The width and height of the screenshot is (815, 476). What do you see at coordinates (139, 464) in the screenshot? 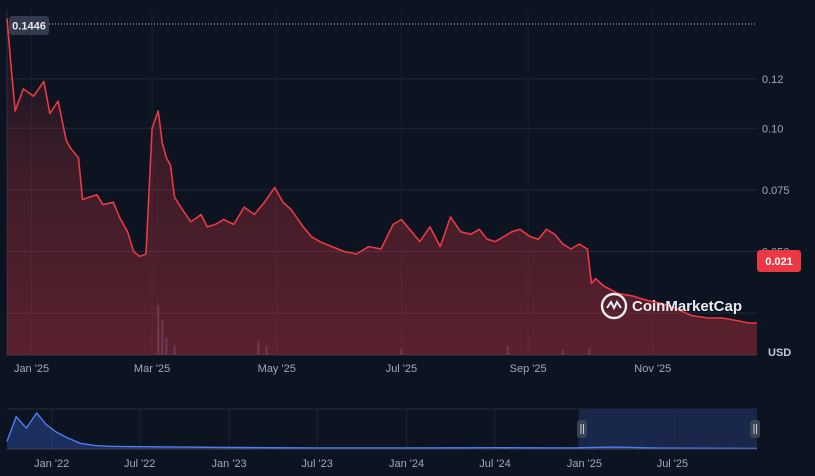
I see `navigator-x-tick-label: Jul '22` at bounding box center [139, 464].